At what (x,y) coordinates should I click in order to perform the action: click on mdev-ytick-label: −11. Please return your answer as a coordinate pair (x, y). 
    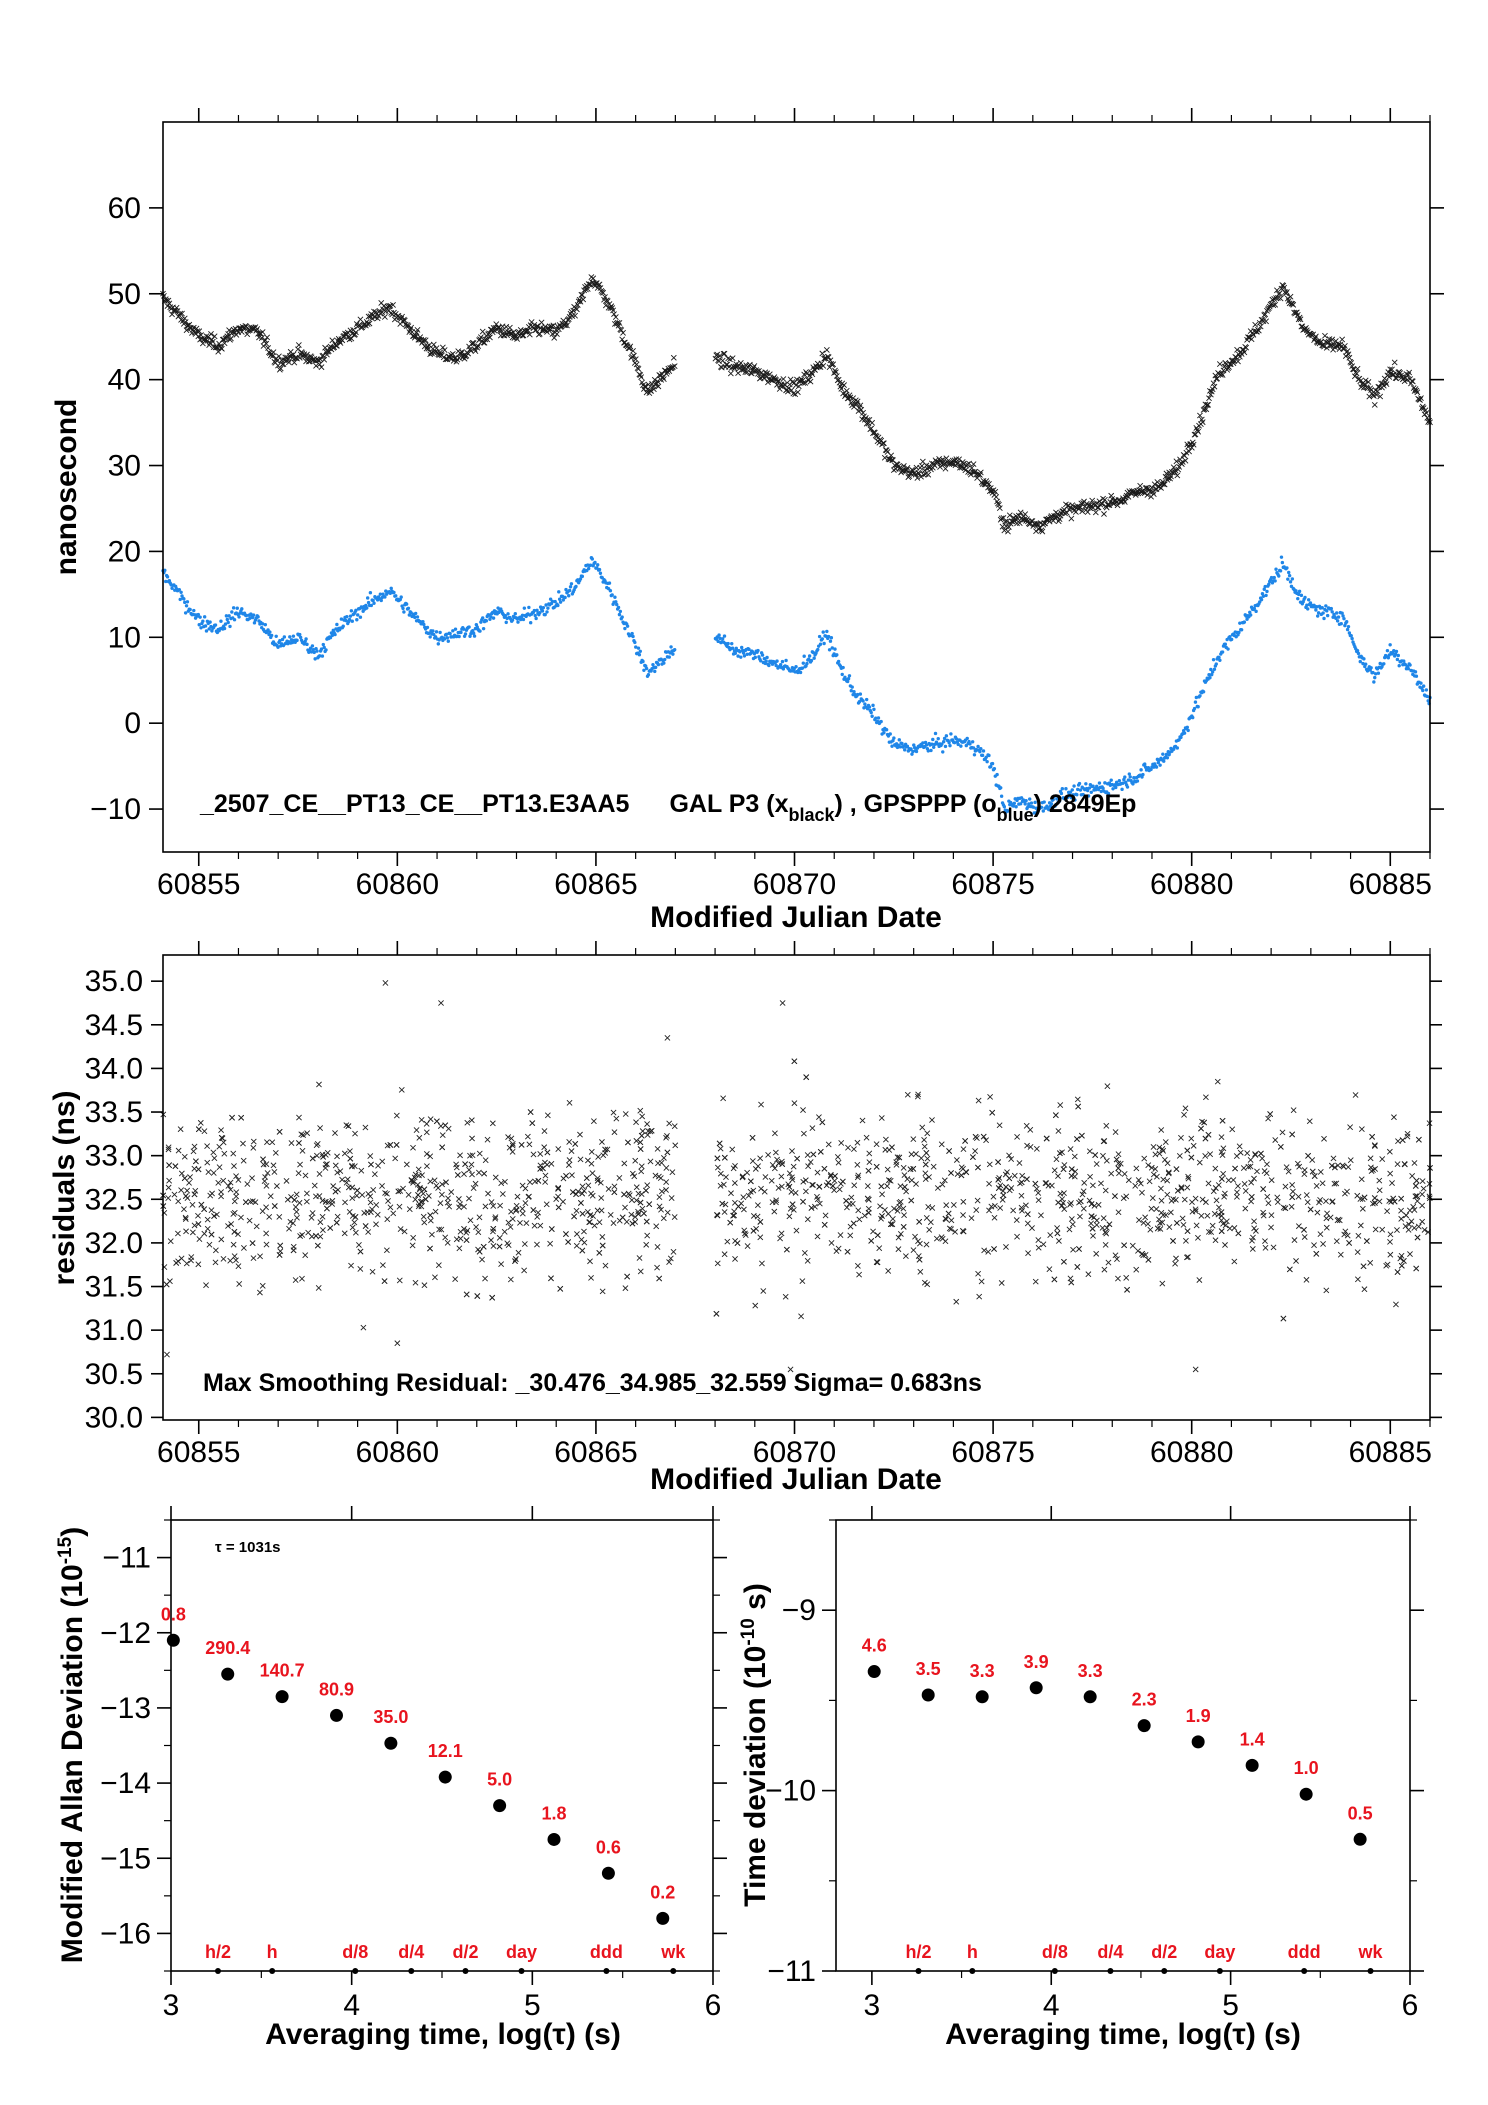
    Looking at the image, I should click on (126, 1558).